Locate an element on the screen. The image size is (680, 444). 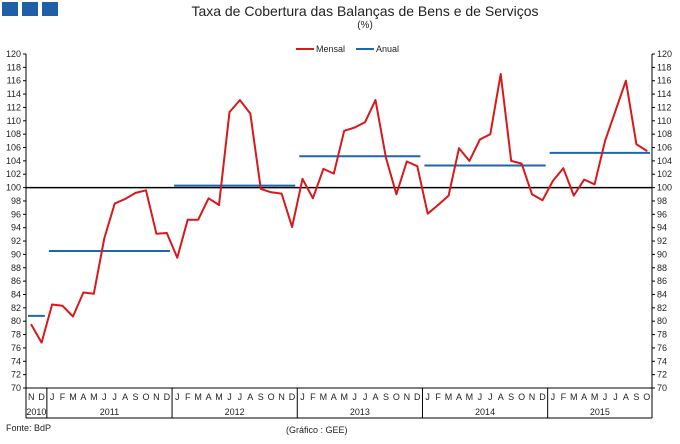
x-year-label: 2013 is located at coordinates (360, 412).